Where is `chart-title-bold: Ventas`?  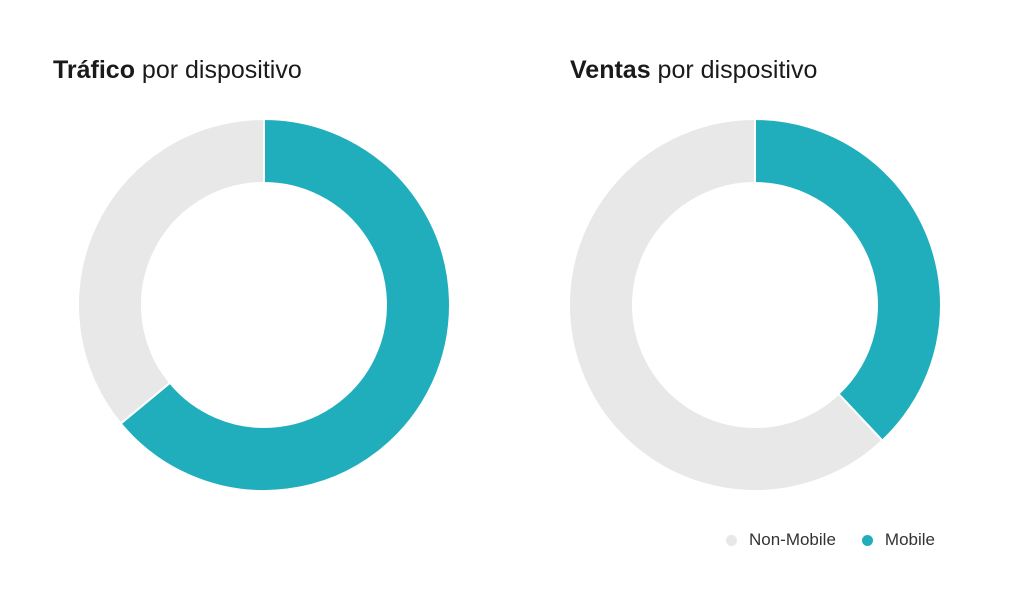
chart-title-bold: Ventas is located at coordinates (610, 70).